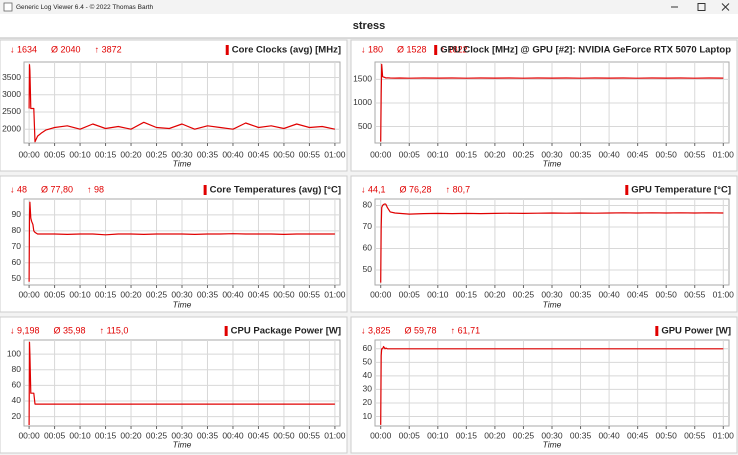  What do you see at coordinates (275, 190) in the screenshot?
I see `chart-title: Core Temperatures (avg) [°C]` at bounding box center [275, 190].